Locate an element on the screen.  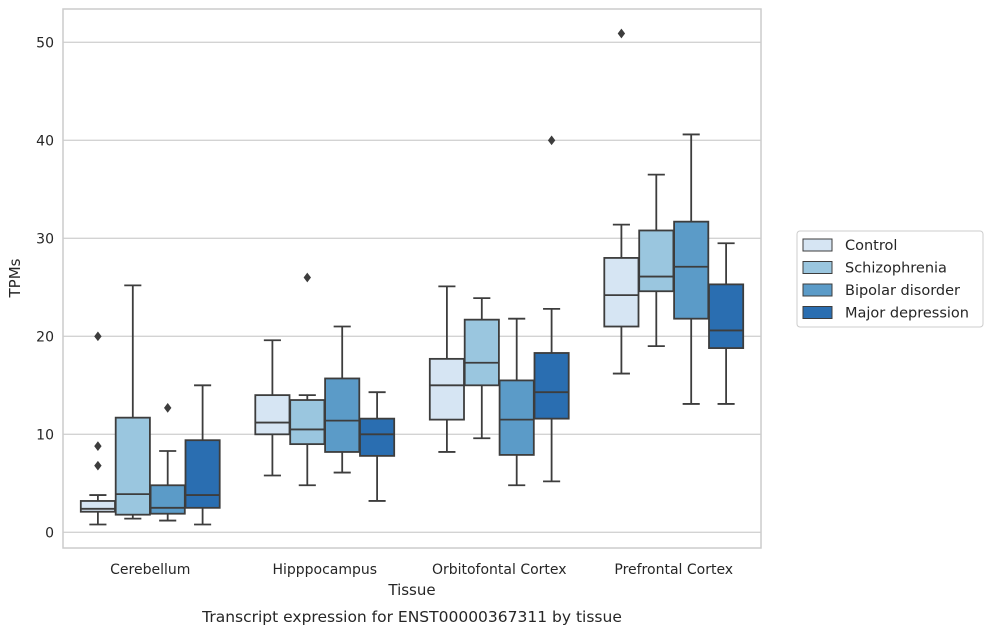
y-tick-label: 30 is located at coordinates (45, 239).